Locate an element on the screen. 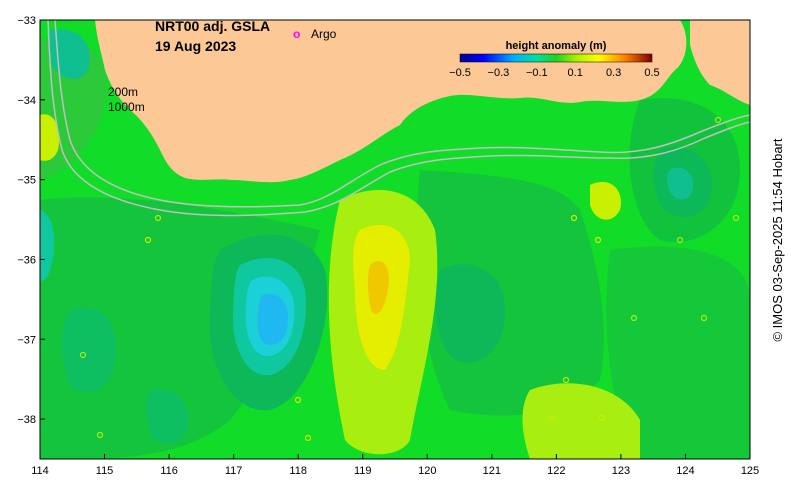 The width and height of the screenshot is (791, 492). colorbar-tick-label: −0.3 is located at coordinates (499, 73).